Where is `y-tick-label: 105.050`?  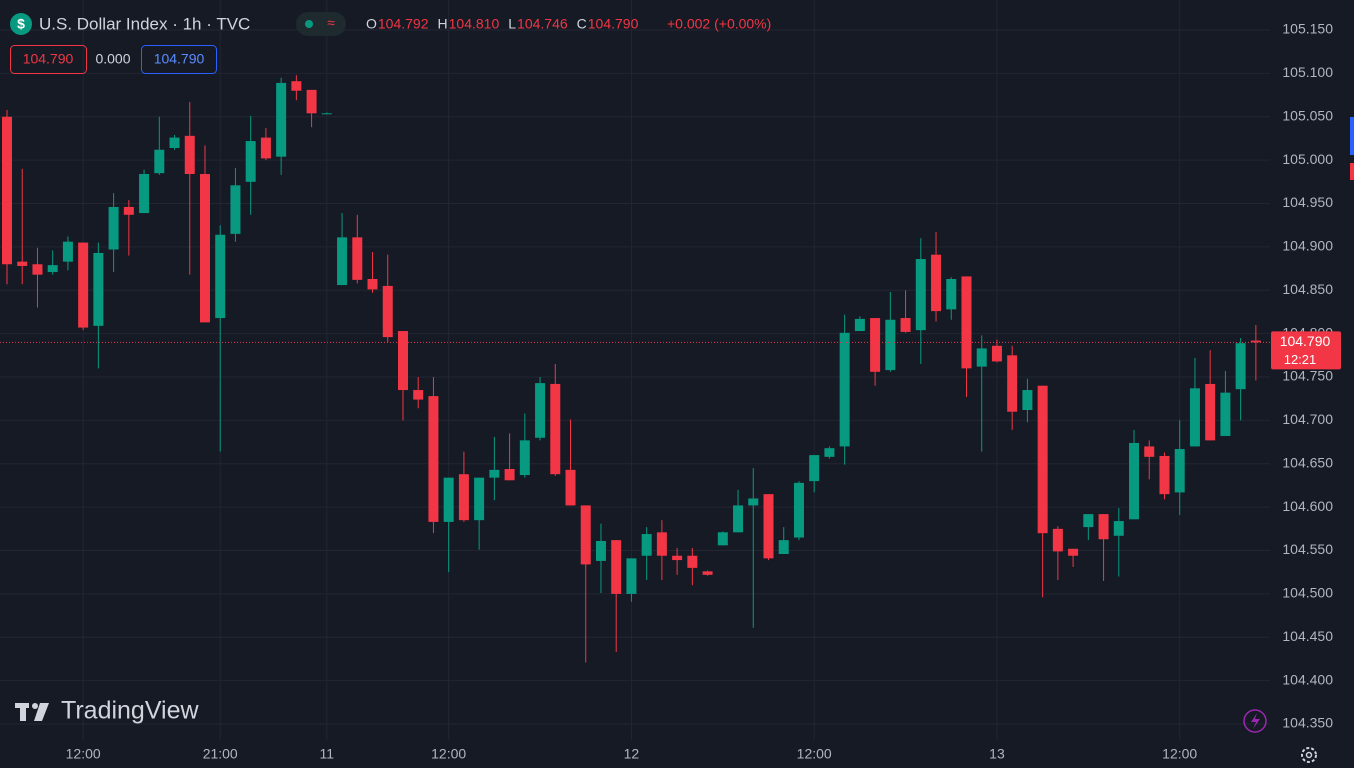
y-tick-label: 105.050 is located at coordinates (1307, 115).